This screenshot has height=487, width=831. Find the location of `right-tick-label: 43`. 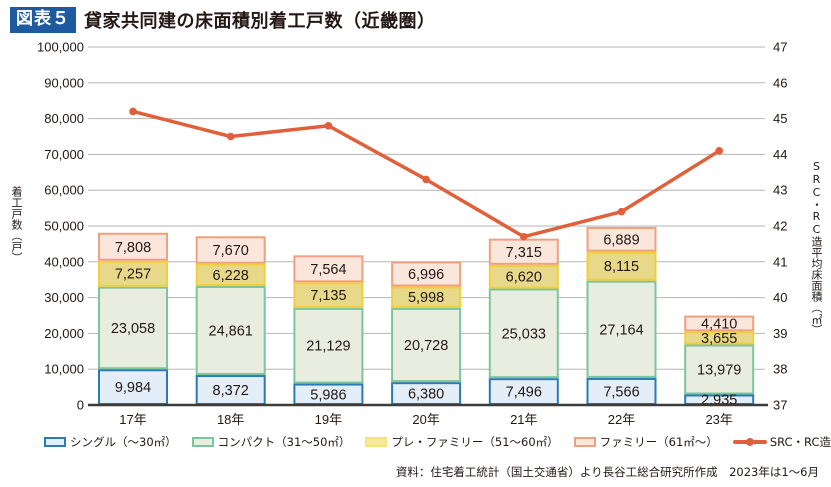

right-tick-label: 43 is located at coordinates (780, 190).